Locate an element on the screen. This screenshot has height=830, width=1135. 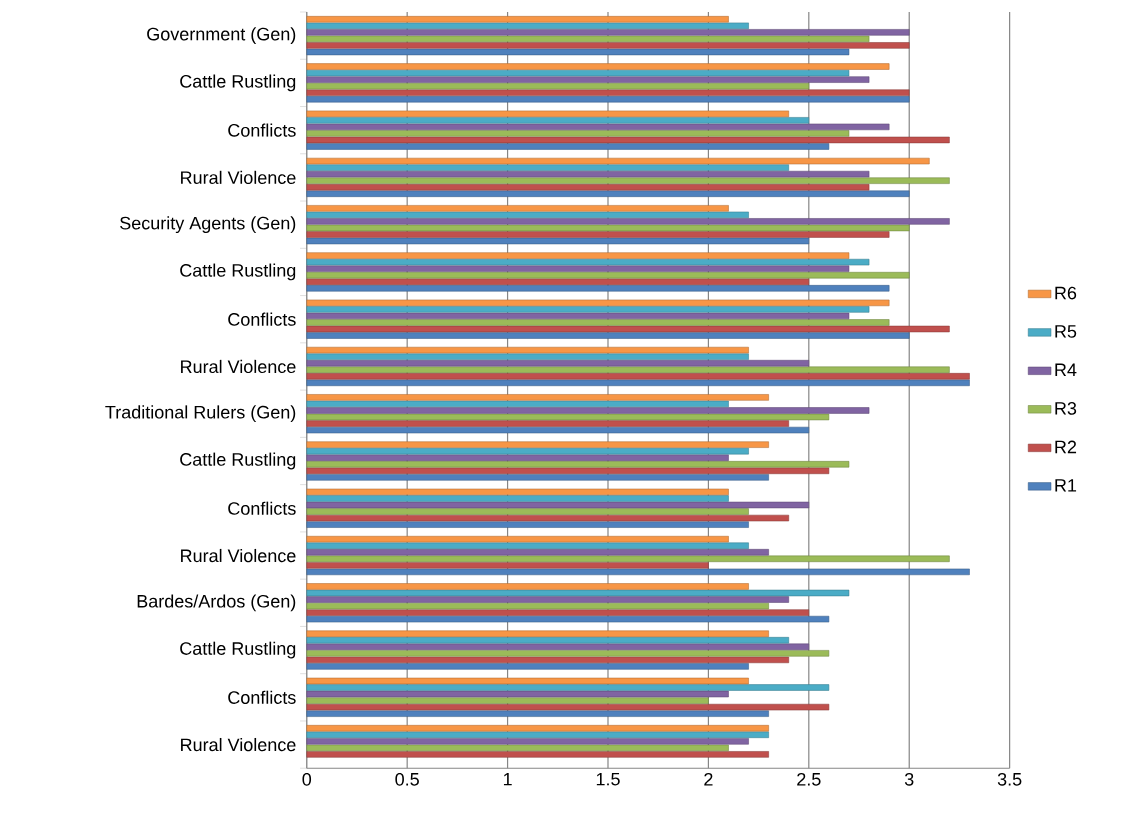
x-tick-label: 1.5 is located at coordinates (608, 779).